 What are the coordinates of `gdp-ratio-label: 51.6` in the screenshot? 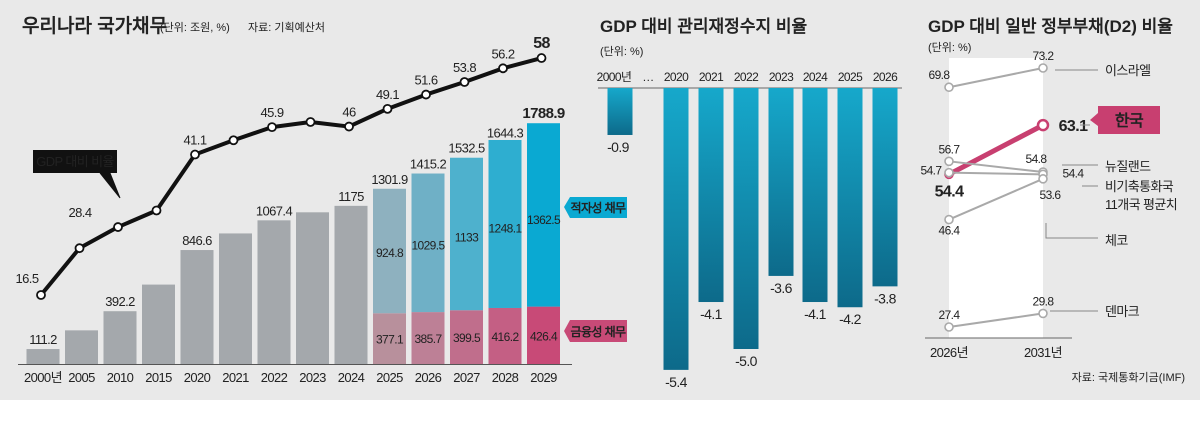 It's located at (426, 80).